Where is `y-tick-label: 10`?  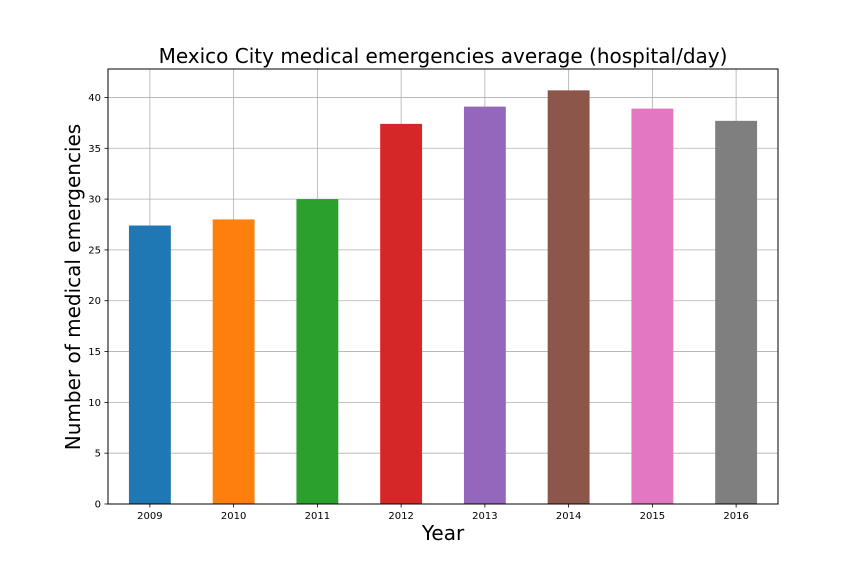
y-tick-label: 10 is located at coordinates (94, 403).